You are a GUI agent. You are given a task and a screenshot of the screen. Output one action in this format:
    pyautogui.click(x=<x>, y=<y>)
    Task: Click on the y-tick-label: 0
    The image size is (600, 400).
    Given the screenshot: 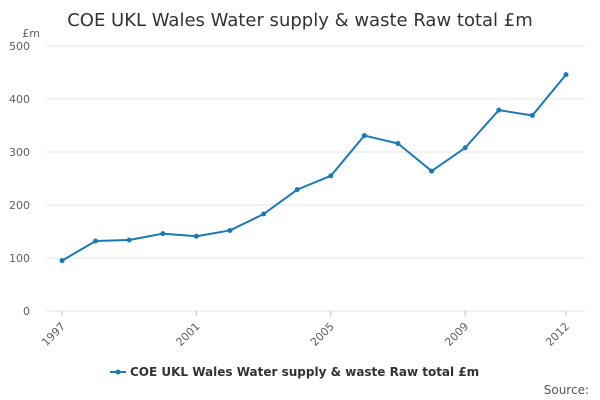 What is the action you would take?
    pyautogui.click(x=26, y=311)
    